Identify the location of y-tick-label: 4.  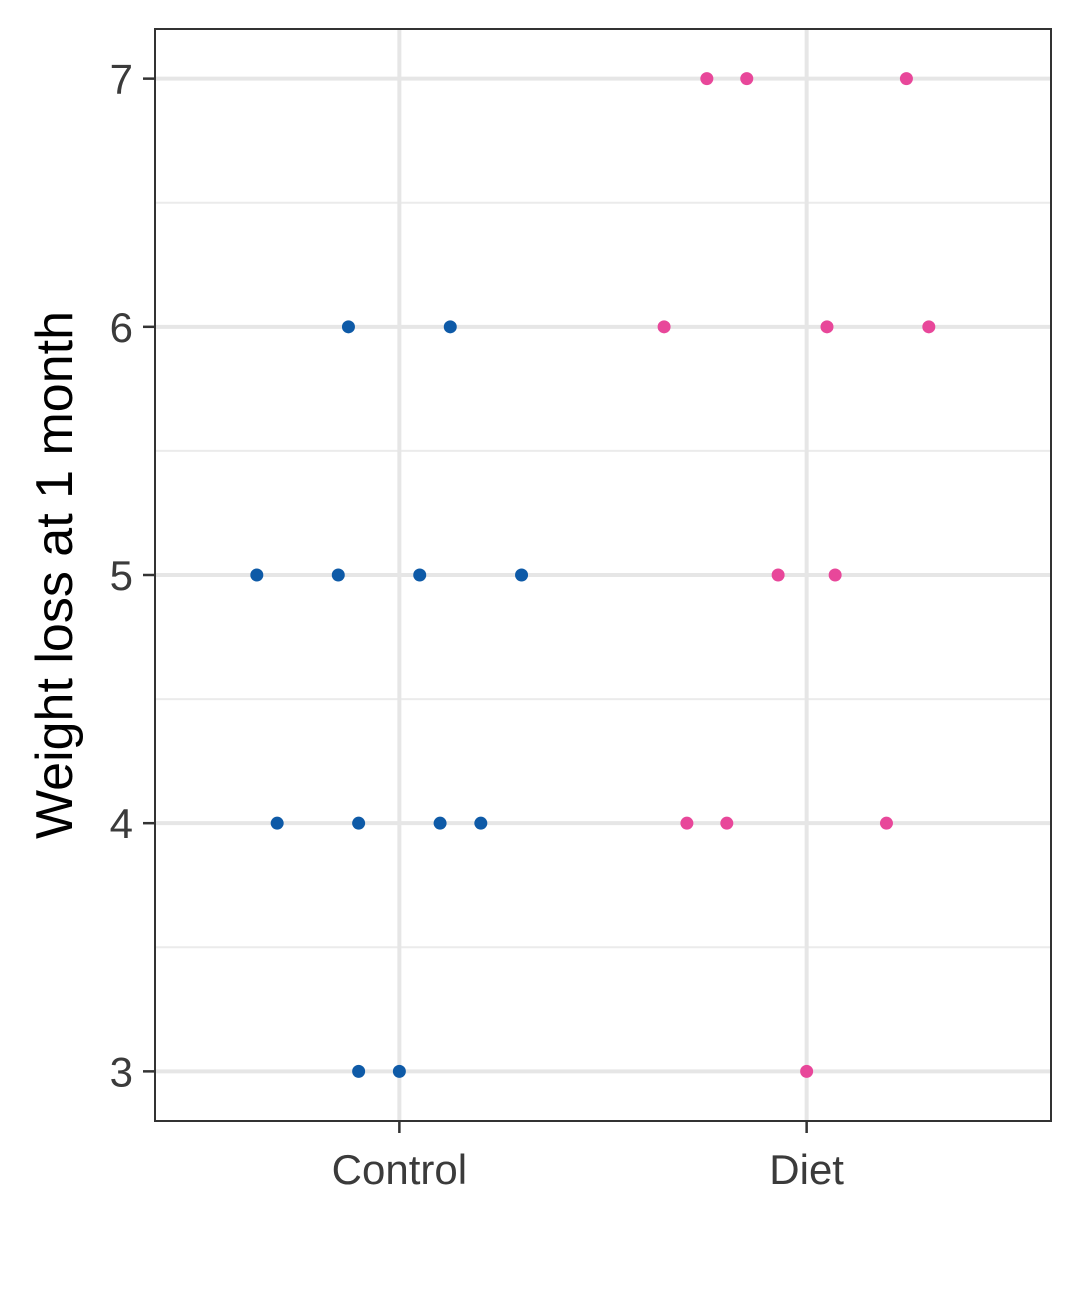
(121, 823).